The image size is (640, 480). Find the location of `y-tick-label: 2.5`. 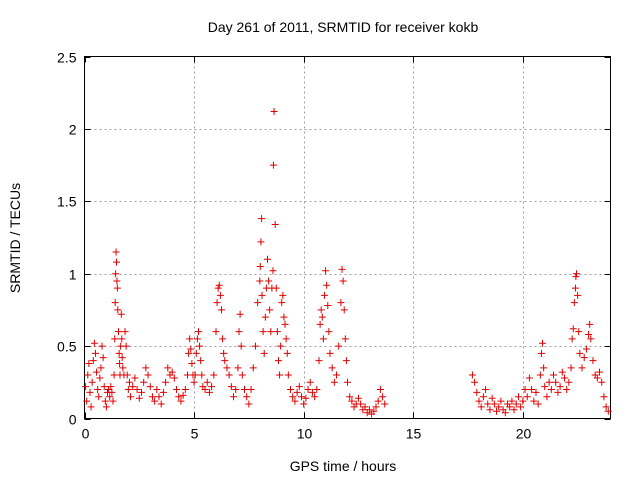

y-tick-label: 2.5 is located at coordinates (67, 58).